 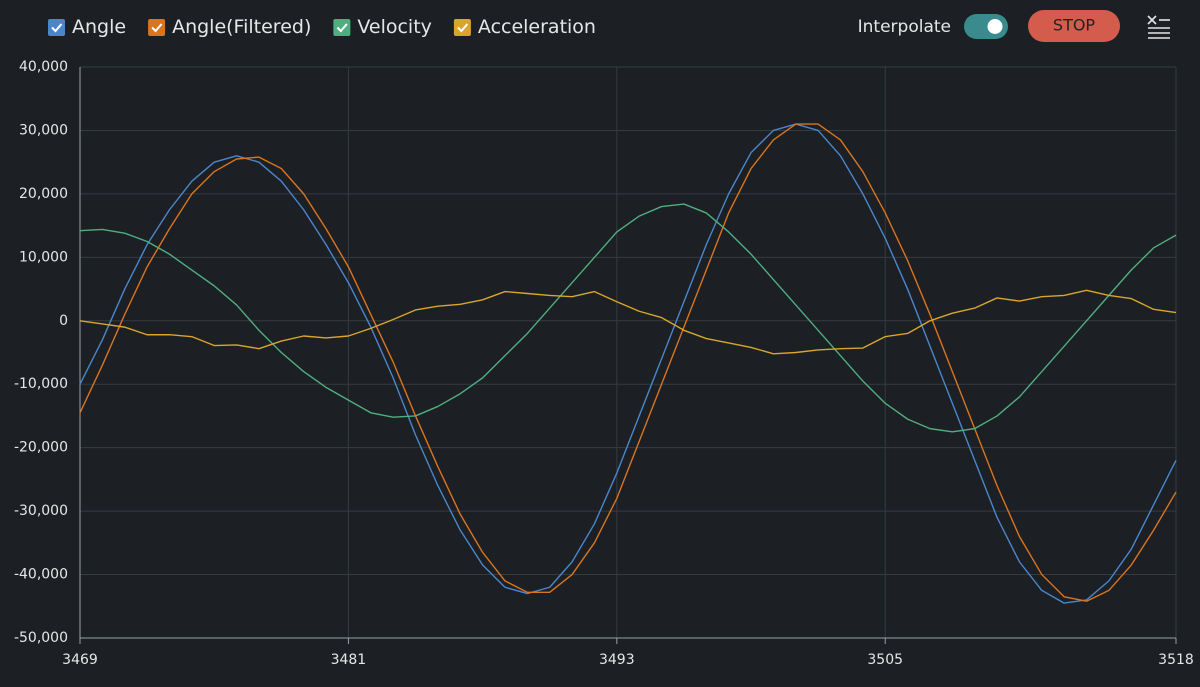 I want to click on legend-item: Acceleration, so click(x=524, y=27).